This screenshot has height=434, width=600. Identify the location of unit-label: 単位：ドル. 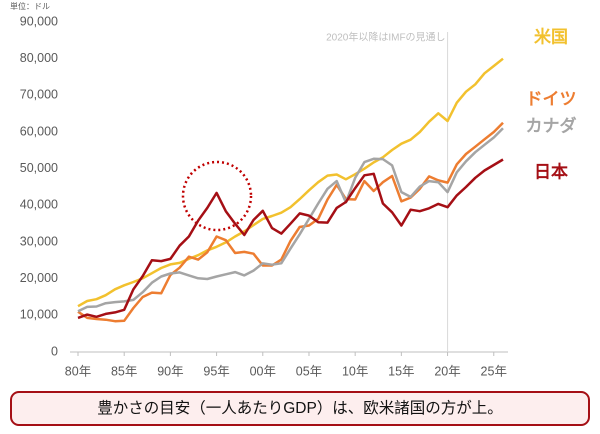
(30, 6).